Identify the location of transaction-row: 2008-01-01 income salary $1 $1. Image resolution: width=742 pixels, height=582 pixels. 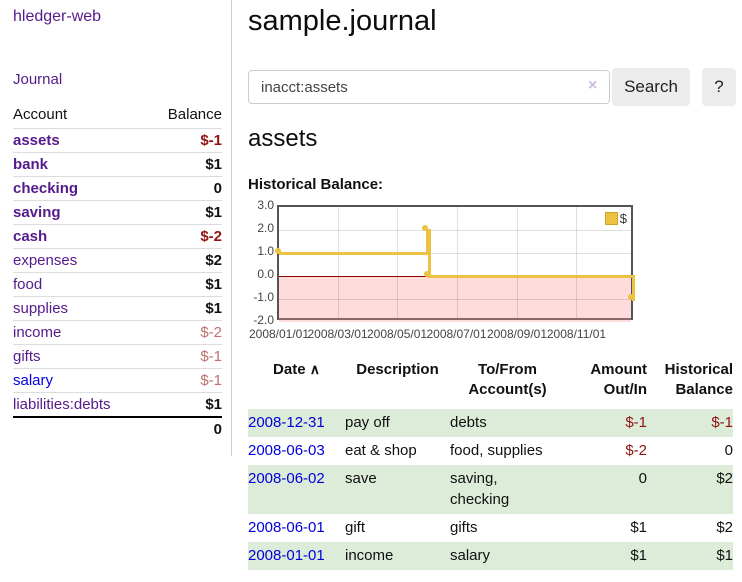
(490, 555).